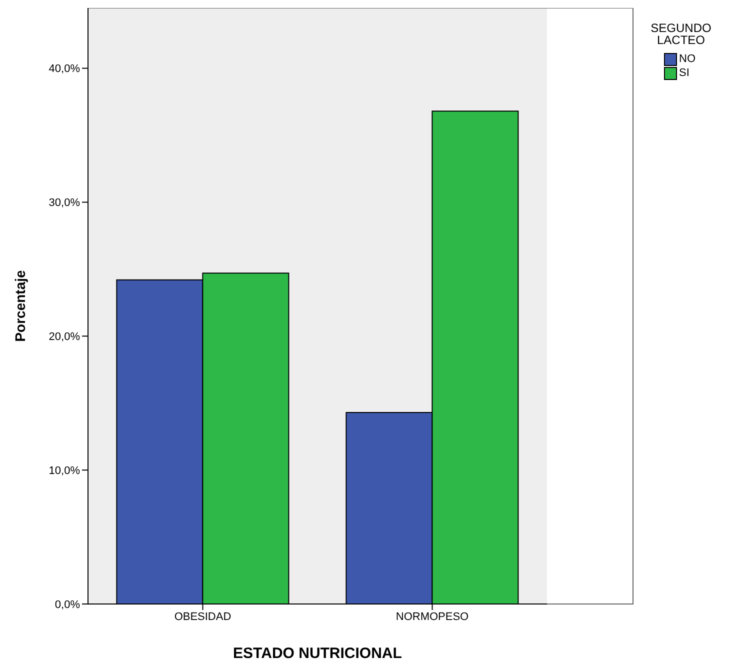  What do you see at coordinates (681, 34) in the screenshot?
I see `legend-title: SEGUNDO LACTEO` at bounding box center [681, 34].